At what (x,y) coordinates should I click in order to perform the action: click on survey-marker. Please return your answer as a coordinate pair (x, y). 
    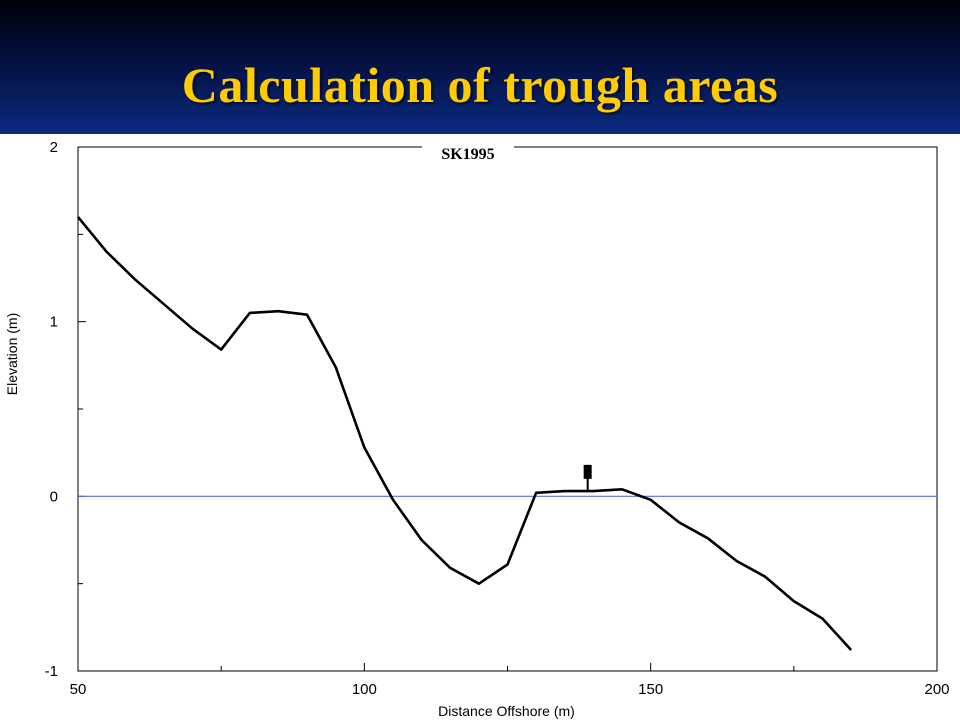
    Looking at the image, I should click on (587, 478).